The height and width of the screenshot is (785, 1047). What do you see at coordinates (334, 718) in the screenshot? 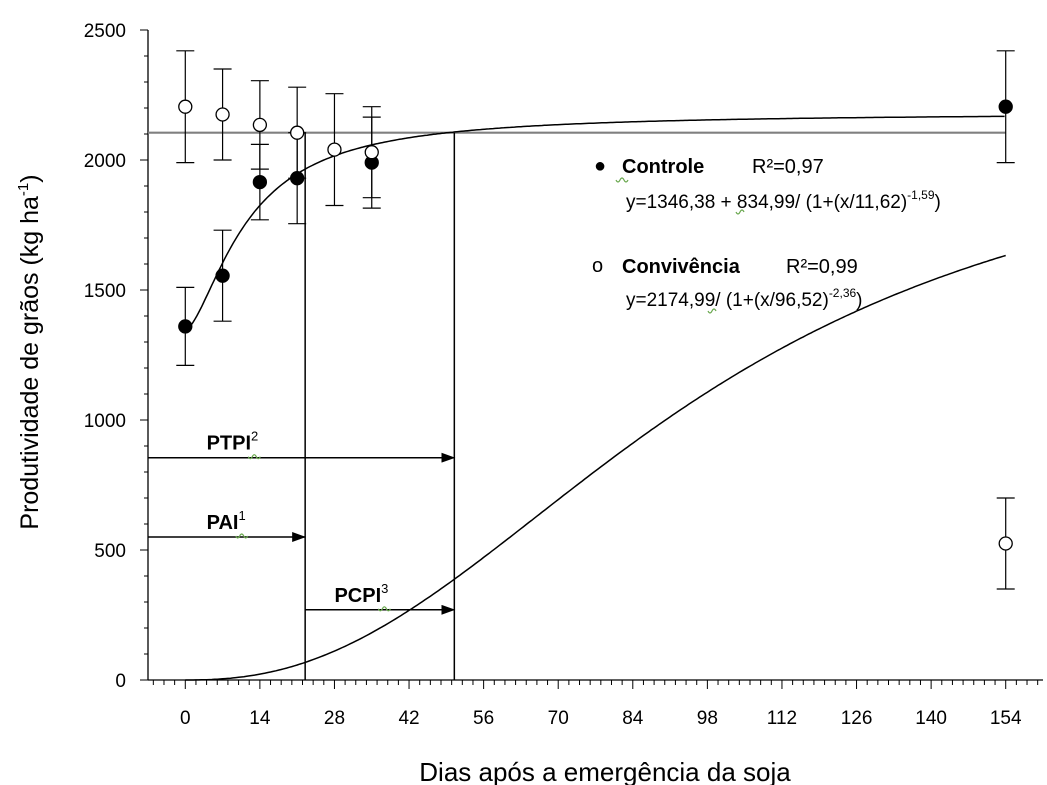
I see `x-tick-label: 28` at bounding box center [334, 718].